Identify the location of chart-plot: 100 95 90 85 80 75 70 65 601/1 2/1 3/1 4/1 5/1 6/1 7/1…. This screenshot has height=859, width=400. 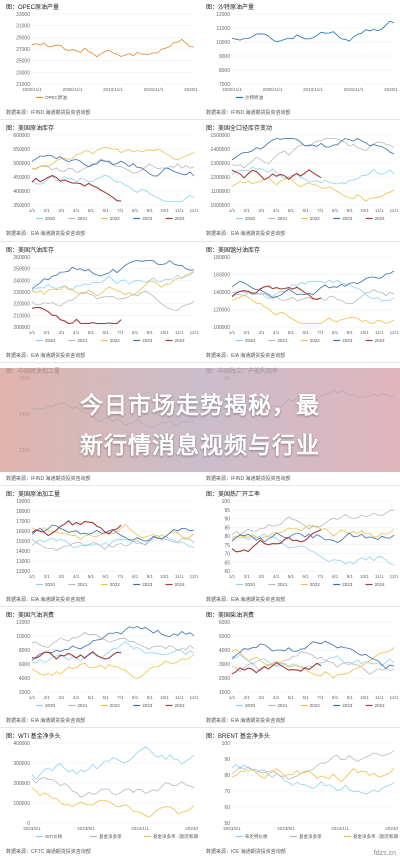
(310, 543).